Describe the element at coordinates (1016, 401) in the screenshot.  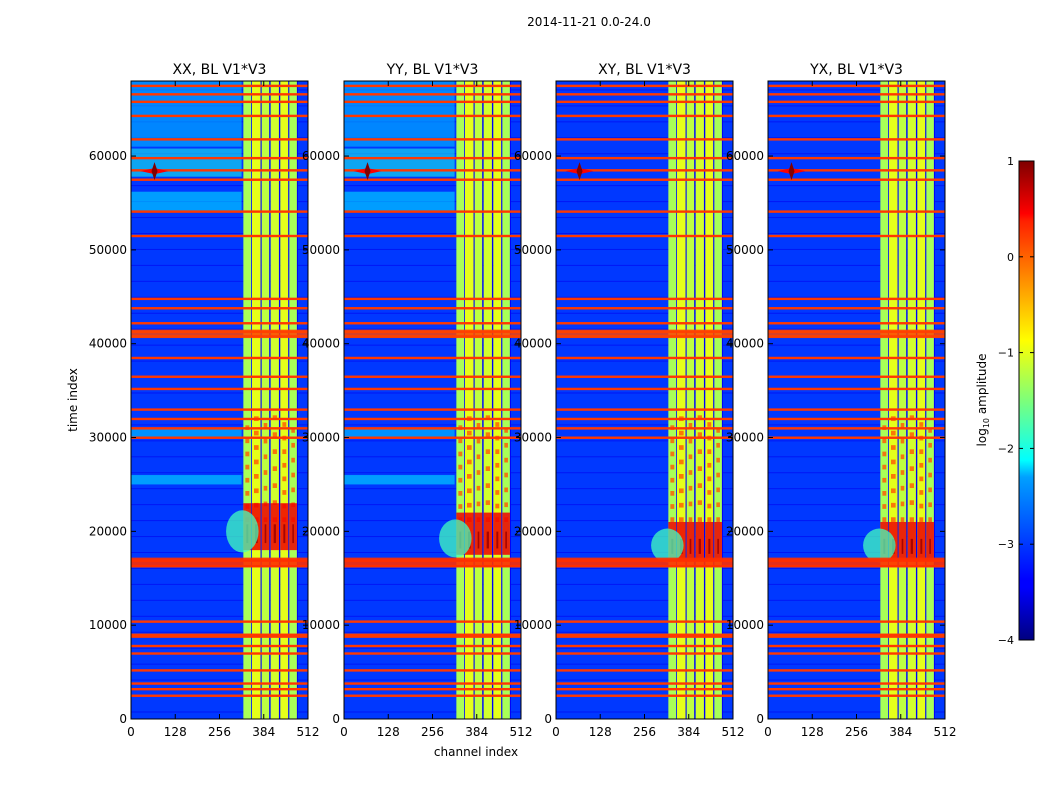
I see `colorbar-ticks: 1 0 −1 −2 −3 −4` at that location.